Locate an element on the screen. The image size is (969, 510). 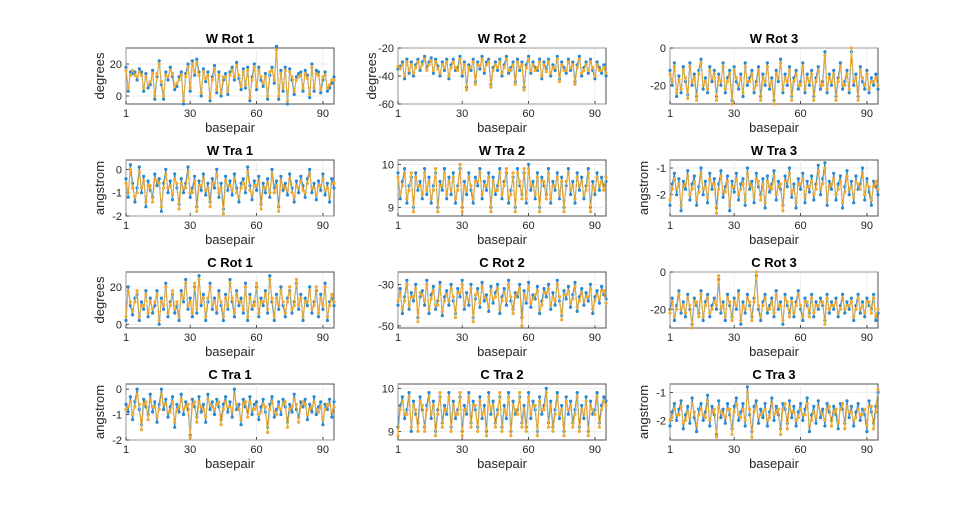
subplot-title: C Tra 3 is located at coordinates (773, 374).